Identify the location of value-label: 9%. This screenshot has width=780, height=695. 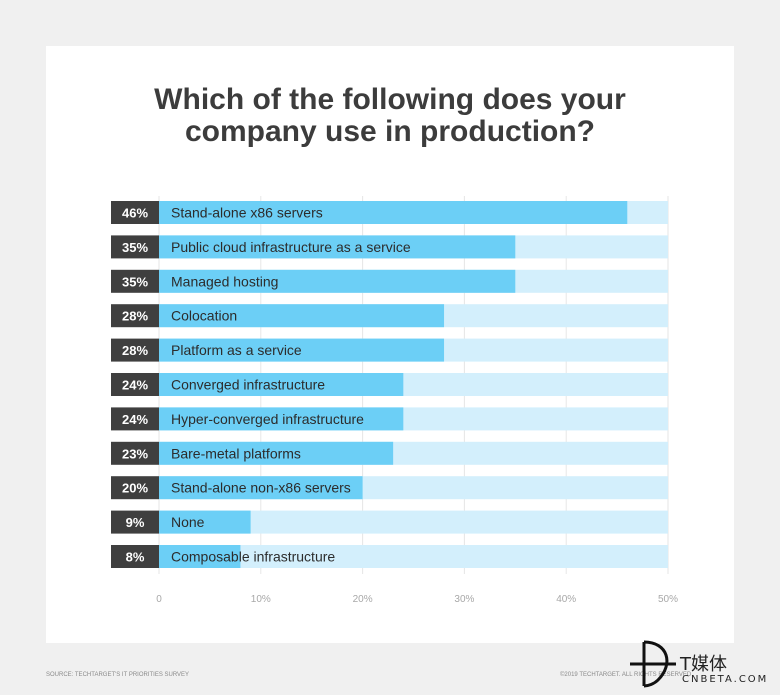
(135, 522).